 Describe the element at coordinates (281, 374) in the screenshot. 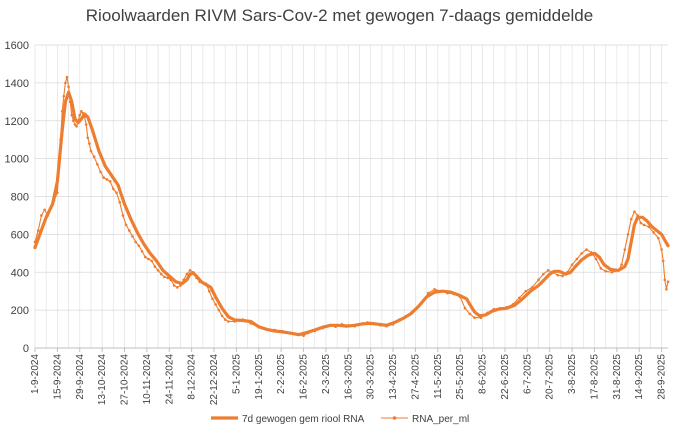

I see `x-tick-label: 2-2-2025` at that location.